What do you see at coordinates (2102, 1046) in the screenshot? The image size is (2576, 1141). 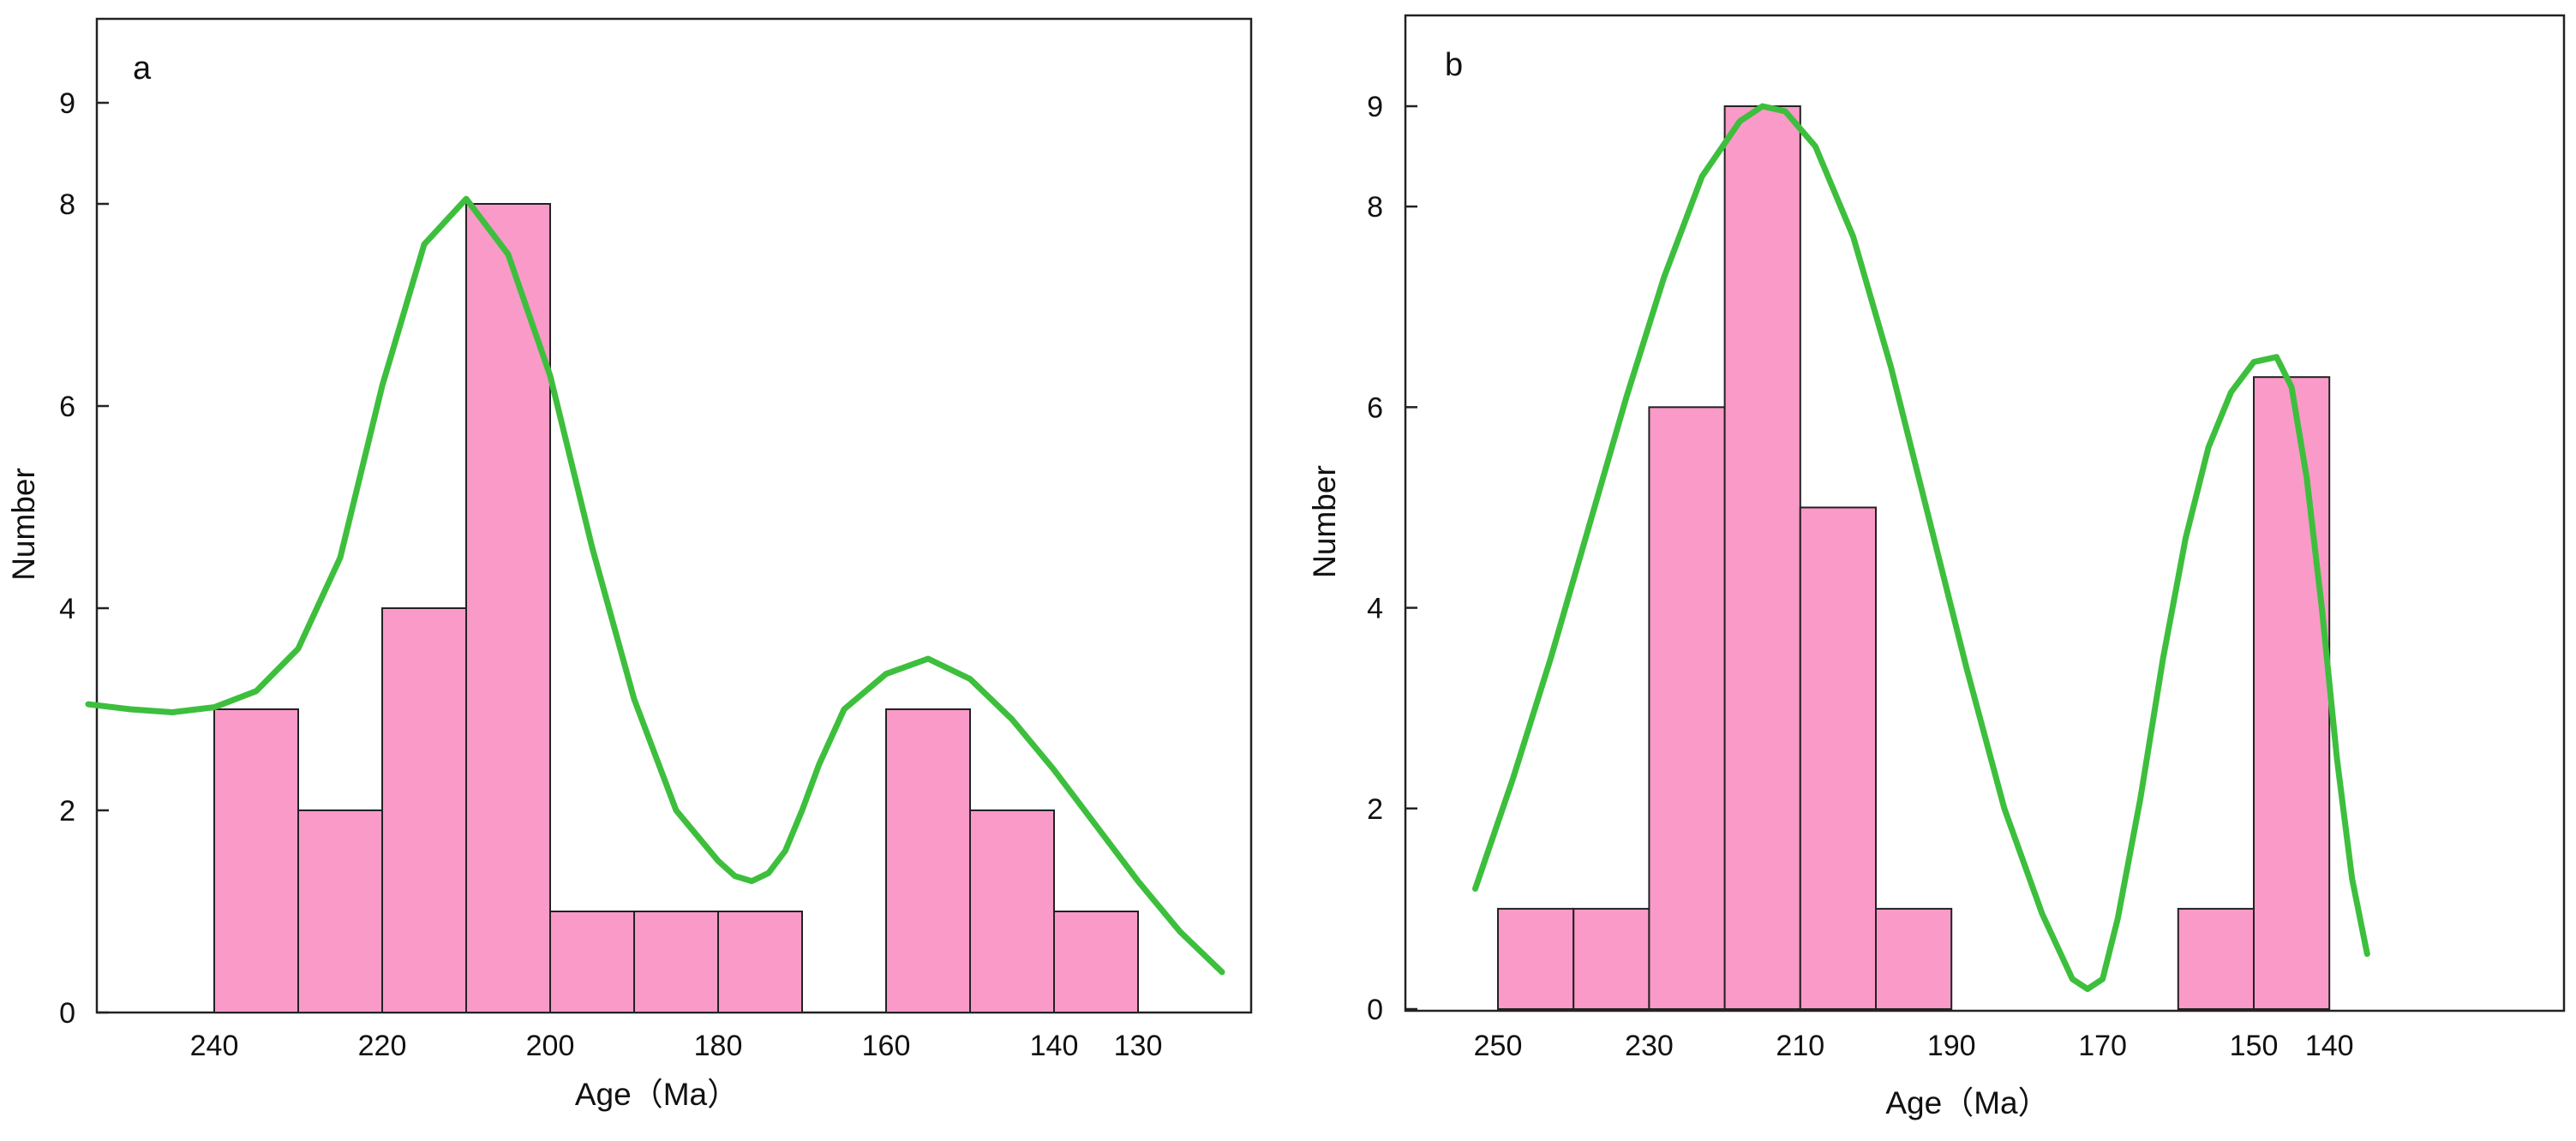 I see `x-tick-label: 170` at bounding box center [2102, 1046].